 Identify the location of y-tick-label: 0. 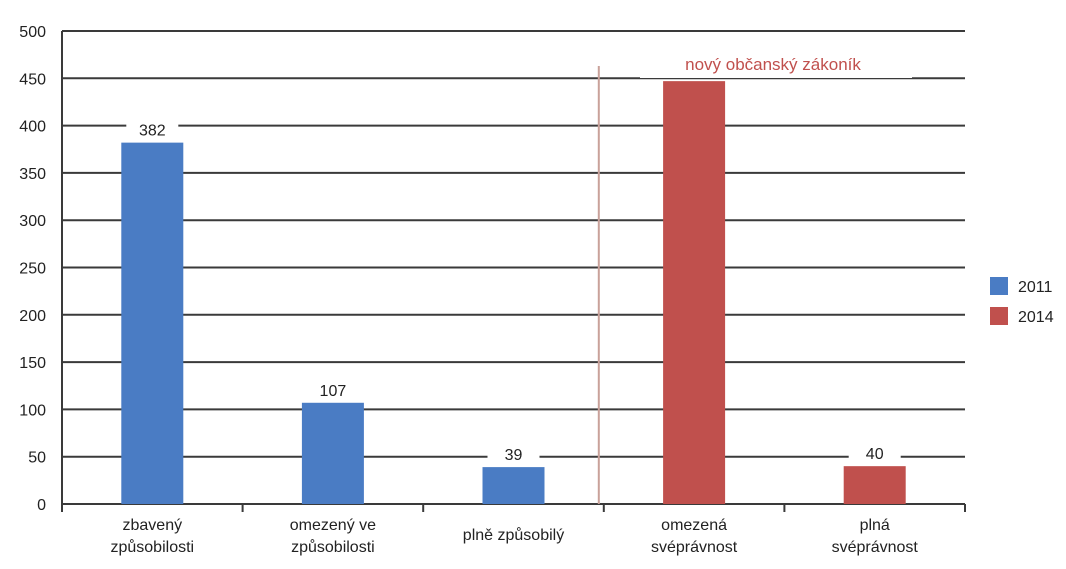
(41, 505).